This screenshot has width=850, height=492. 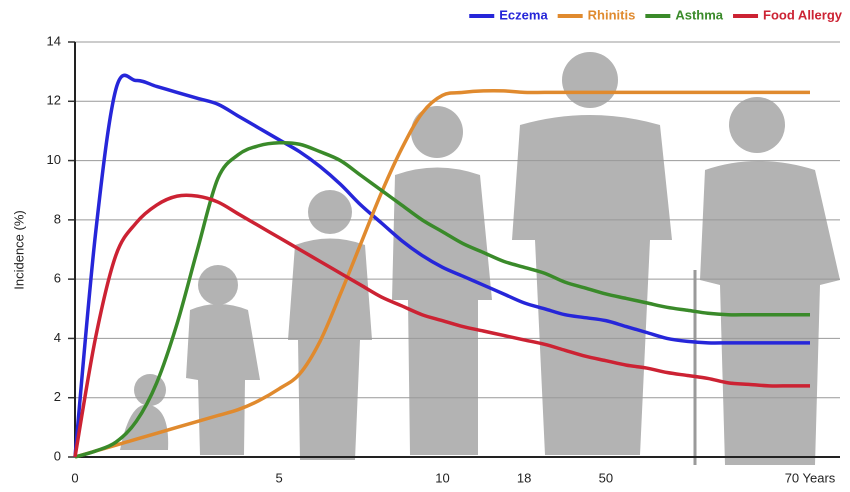 I want to click on y-tick-label: 2, so click(x=57, y=396).